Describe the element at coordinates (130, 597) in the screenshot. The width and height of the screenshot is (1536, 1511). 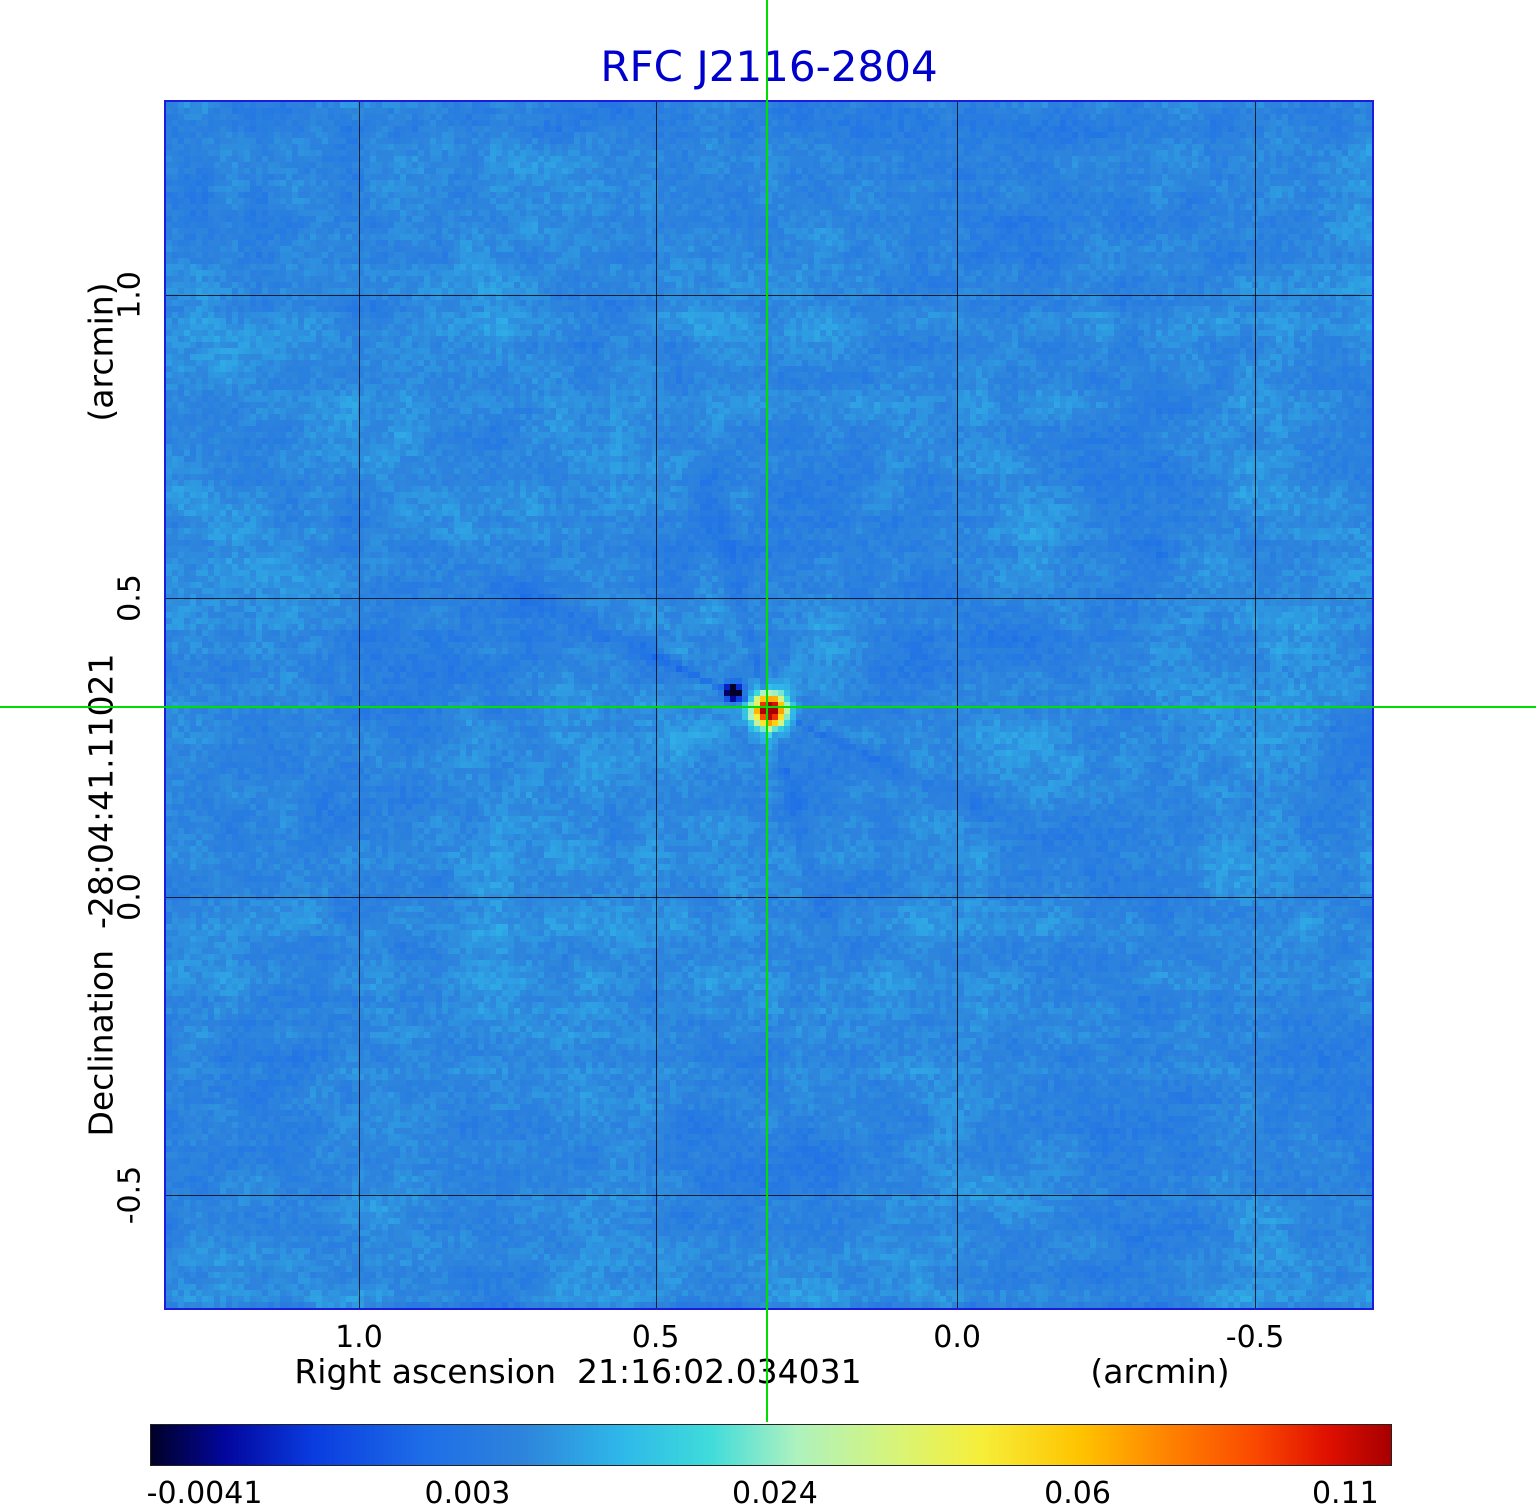
I see `y-tick-label: 0.5` at that location.